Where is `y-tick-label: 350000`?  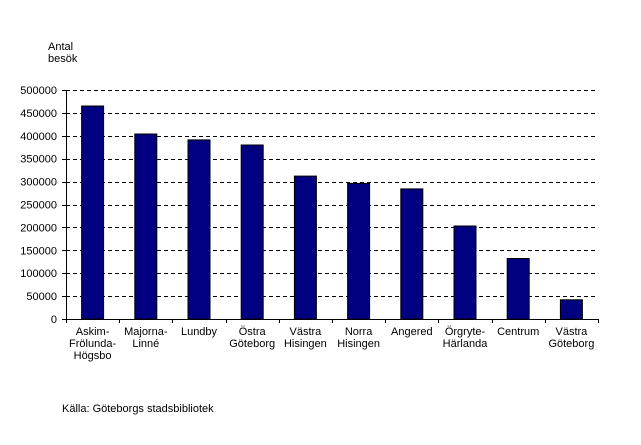 y-tick-label: 350000 is located at coordinates (38, 160).